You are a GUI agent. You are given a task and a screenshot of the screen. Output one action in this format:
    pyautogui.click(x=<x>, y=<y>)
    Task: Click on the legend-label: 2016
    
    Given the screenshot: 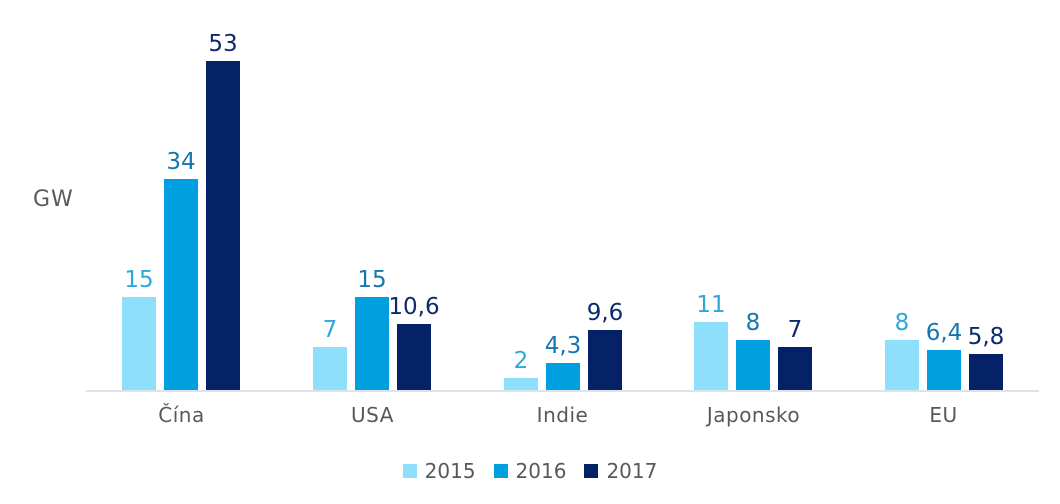 What is the action you would take?
    pyautogui.click(x=541, y=471)
    